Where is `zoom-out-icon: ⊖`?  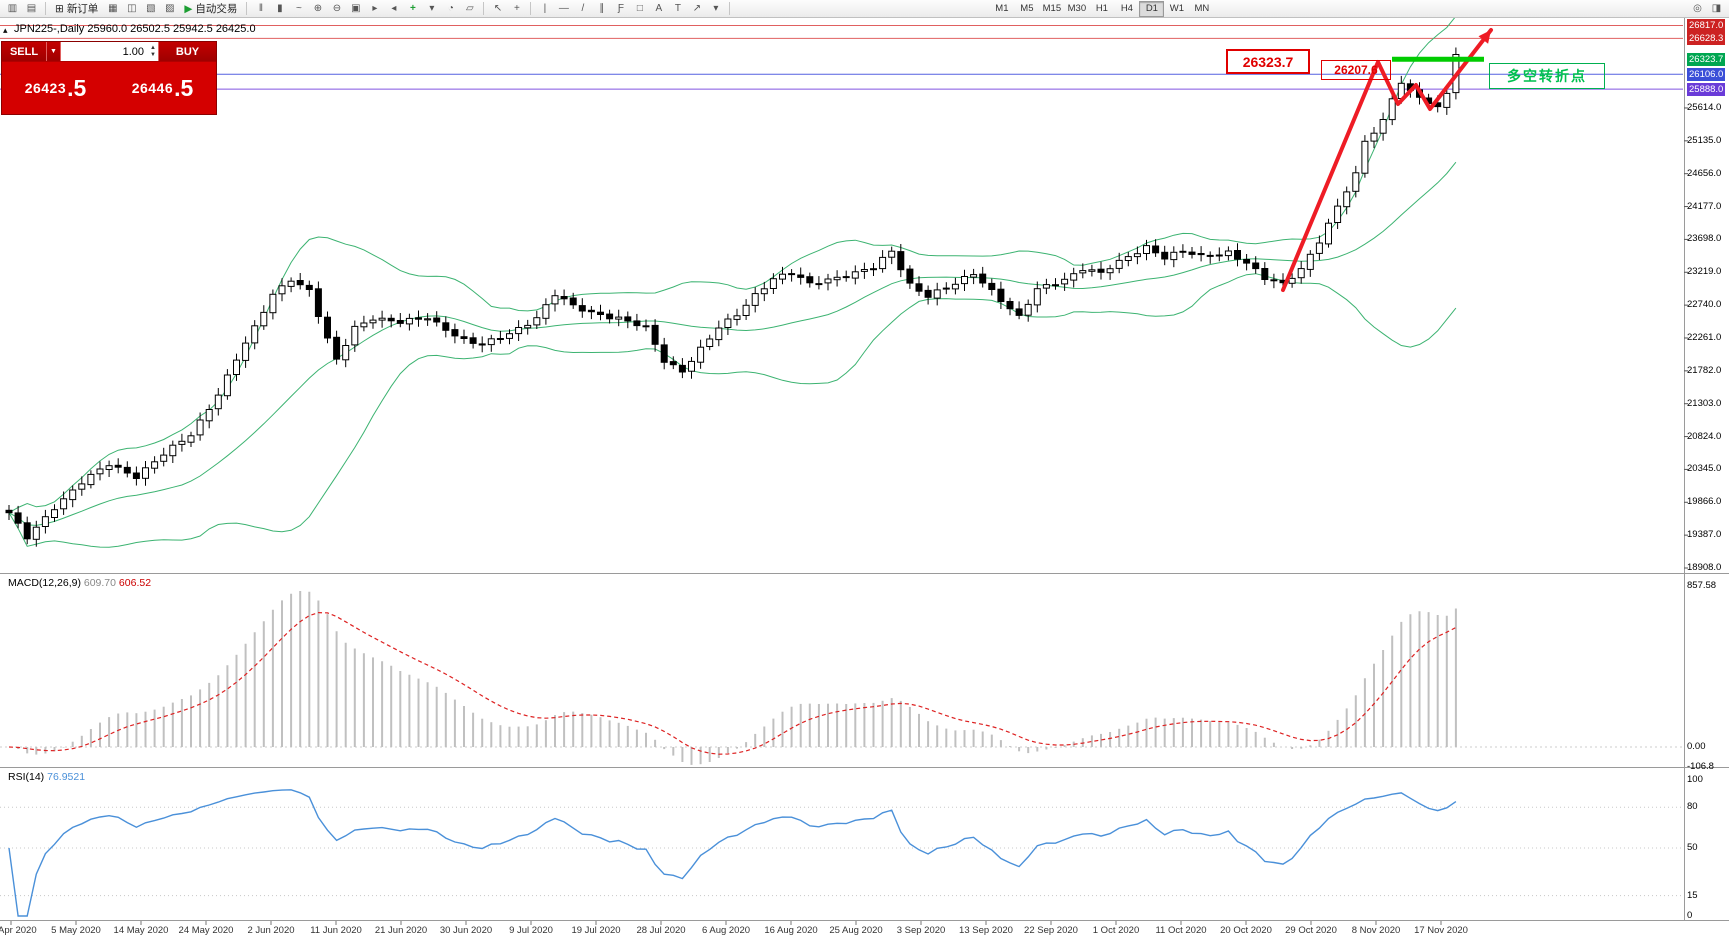 zoom-out-icon: ⊖ is located at coordinates (337, 8).